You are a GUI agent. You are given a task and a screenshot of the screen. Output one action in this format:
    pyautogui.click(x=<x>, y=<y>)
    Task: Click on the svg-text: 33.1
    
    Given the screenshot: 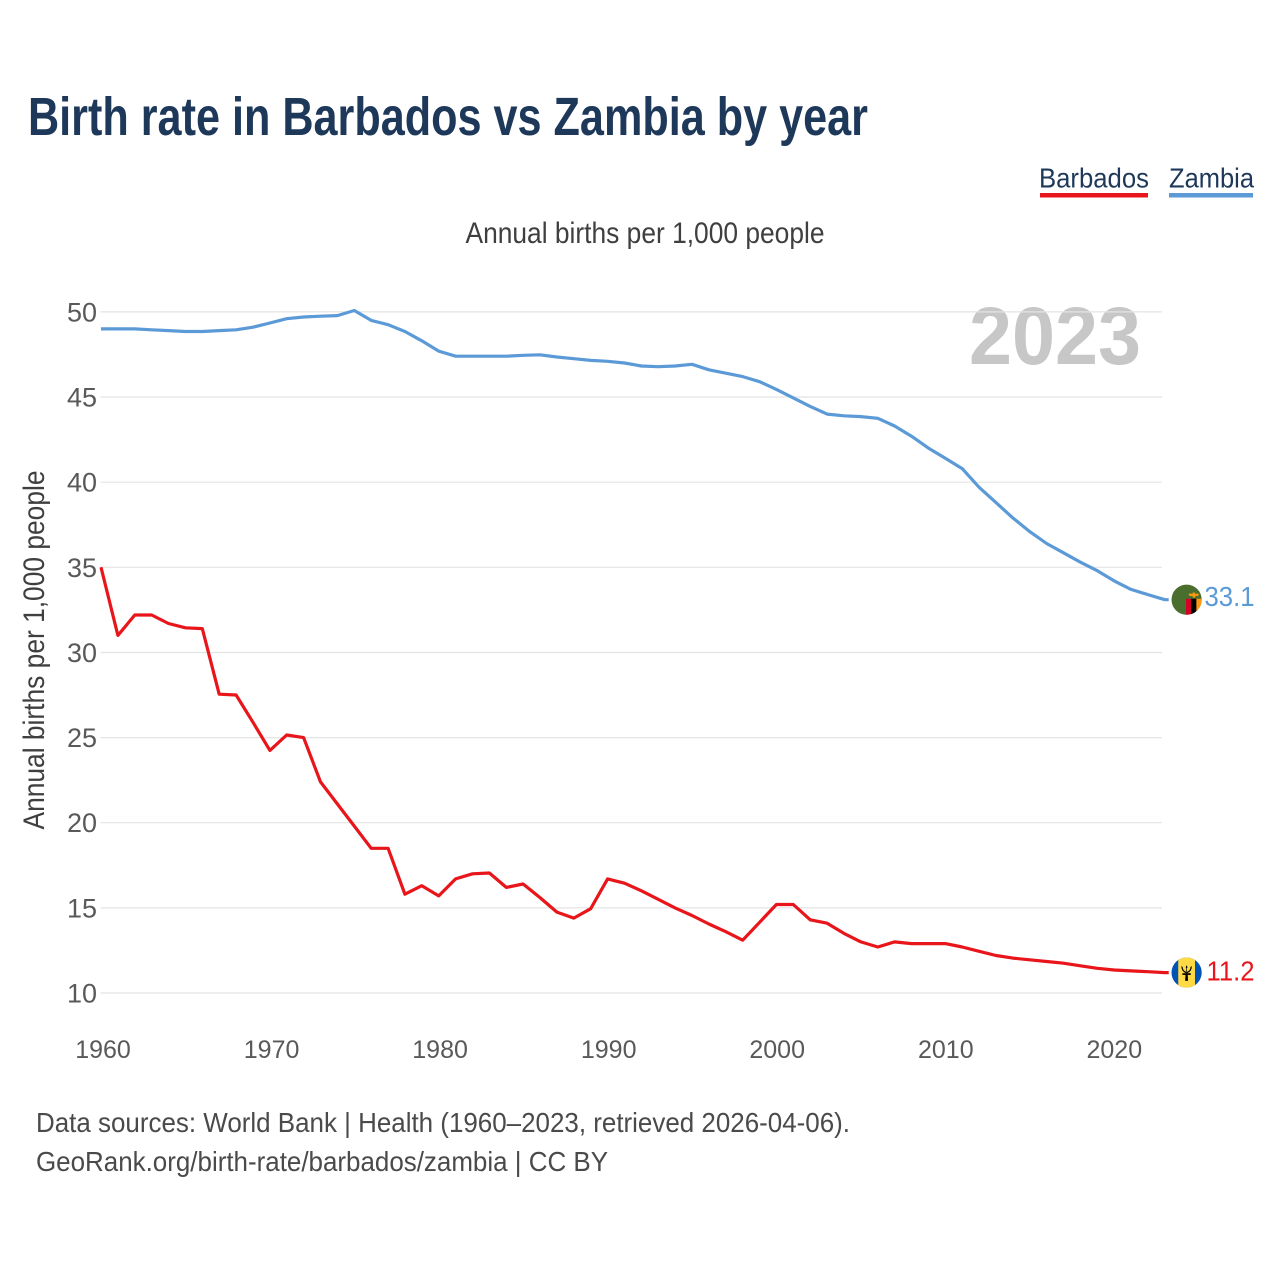 What is the action you would take?
    pyautogui.click(x=1230, y=596)
    